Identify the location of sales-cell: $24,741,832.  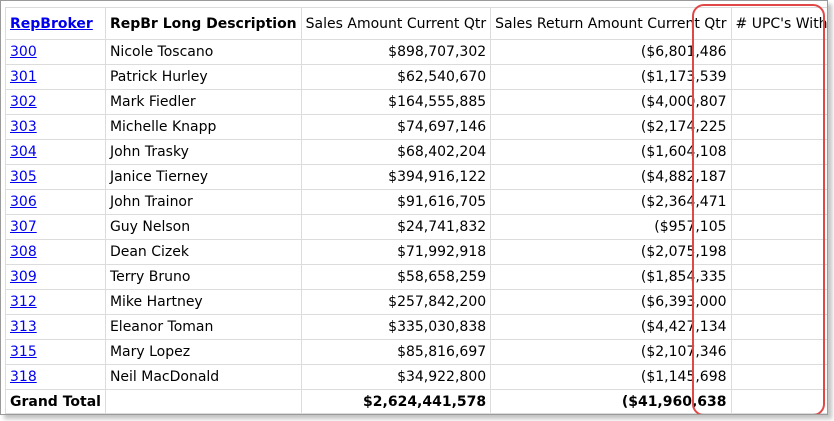
(396, 227).